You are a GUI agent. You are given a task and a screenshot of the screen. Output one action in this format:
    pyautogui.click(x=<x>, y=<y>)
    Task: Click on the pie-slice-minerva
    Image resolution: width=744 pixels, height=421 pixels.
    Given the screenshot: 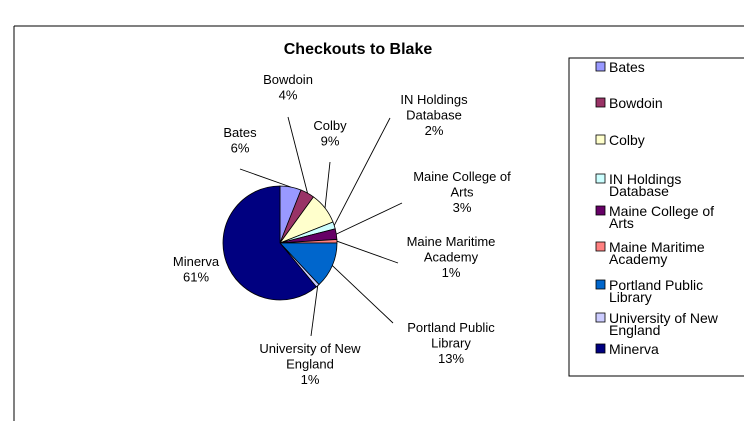 What is the action you would take?
    pyautogui.click(x=269, y=243)
    